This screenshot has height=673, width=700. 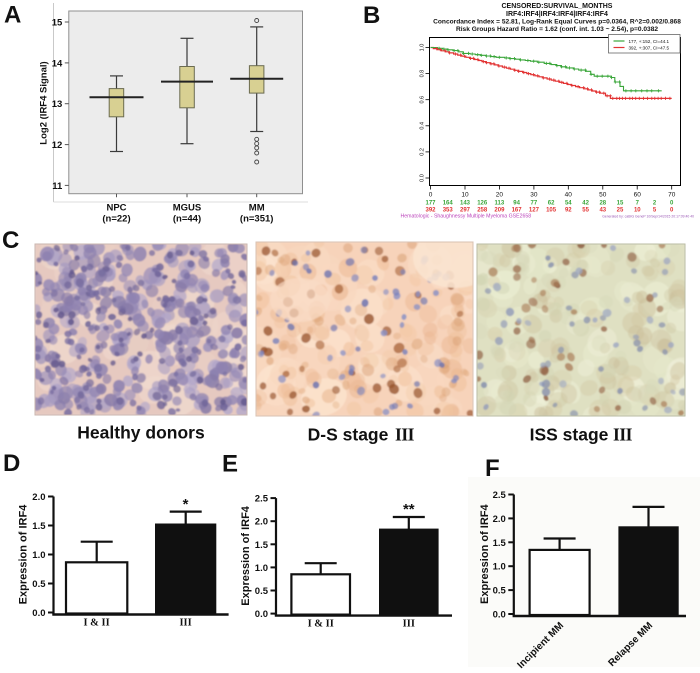 What do you see at coordinates (141, 433) in the screenshot?
I see `svg-text: Healthy donors` at bounding box center [141, 433].